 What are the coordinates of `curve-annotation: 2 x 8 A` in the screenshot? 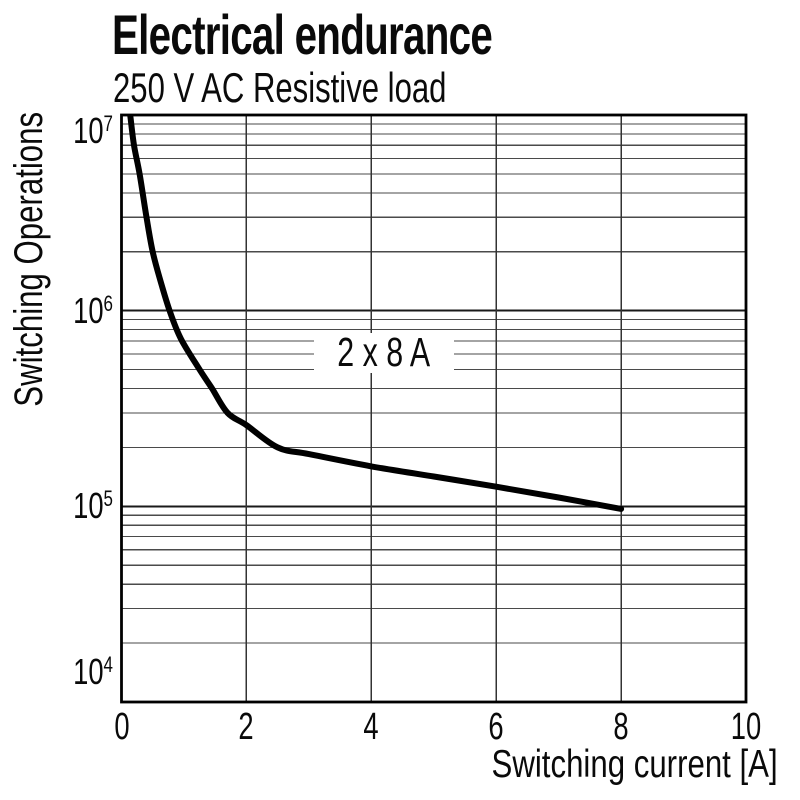 It's located at (383, 352).